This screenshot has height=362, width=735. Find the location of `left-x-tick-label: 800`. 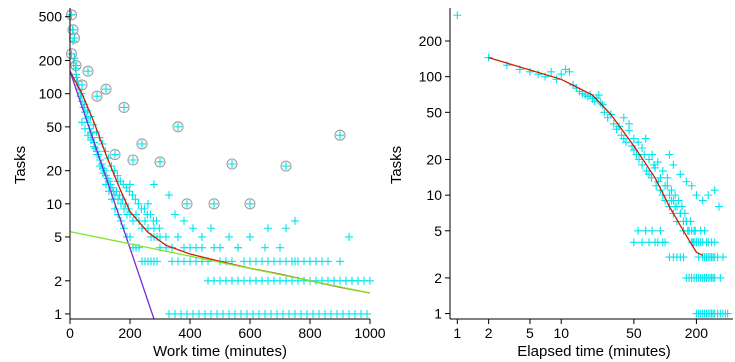

left-x-tick-label: 800 is located at coordinates (310, 333).